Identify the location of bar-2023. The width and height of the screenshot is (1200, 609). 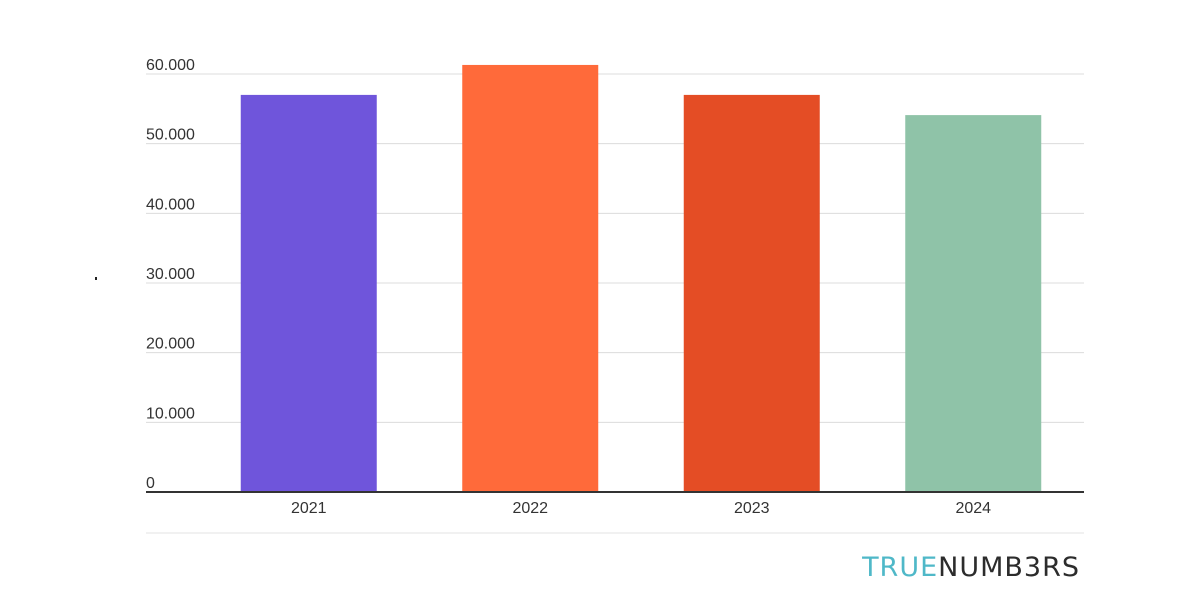
(751, 293).